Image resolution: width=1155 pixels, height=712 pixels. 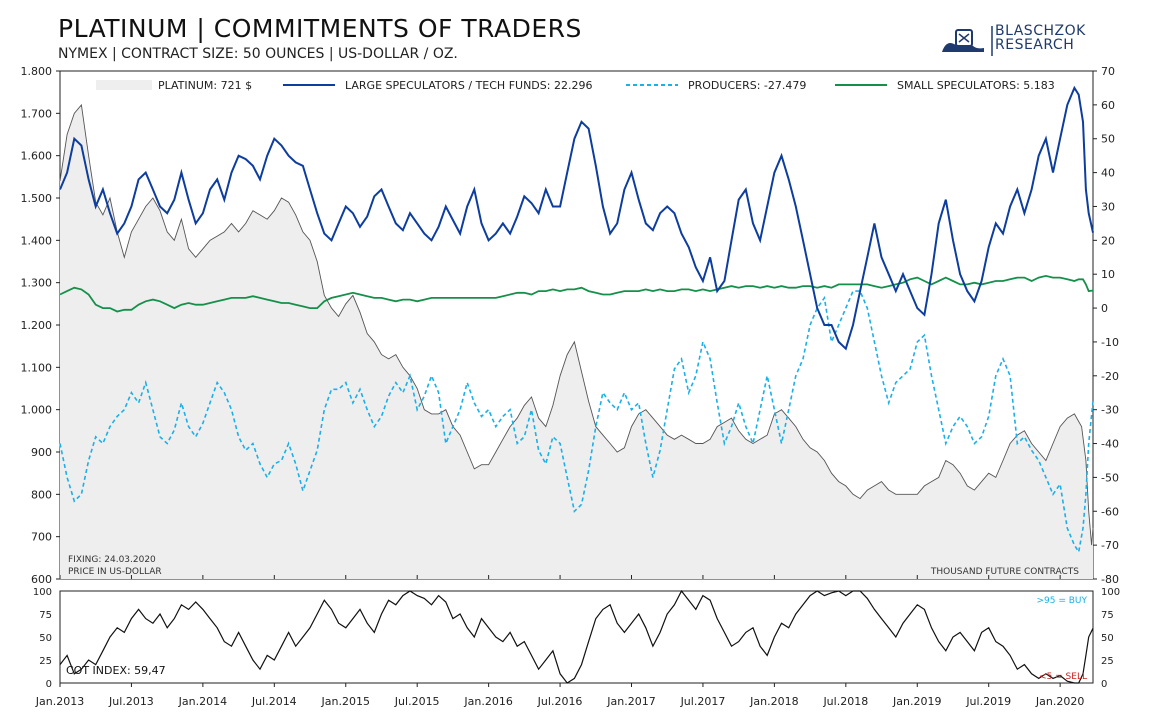 What do you see at coordinates (37, 283) in the screenshot?
I see `left-axis-tick-label: 1.300` at bounding box center [37, 283].